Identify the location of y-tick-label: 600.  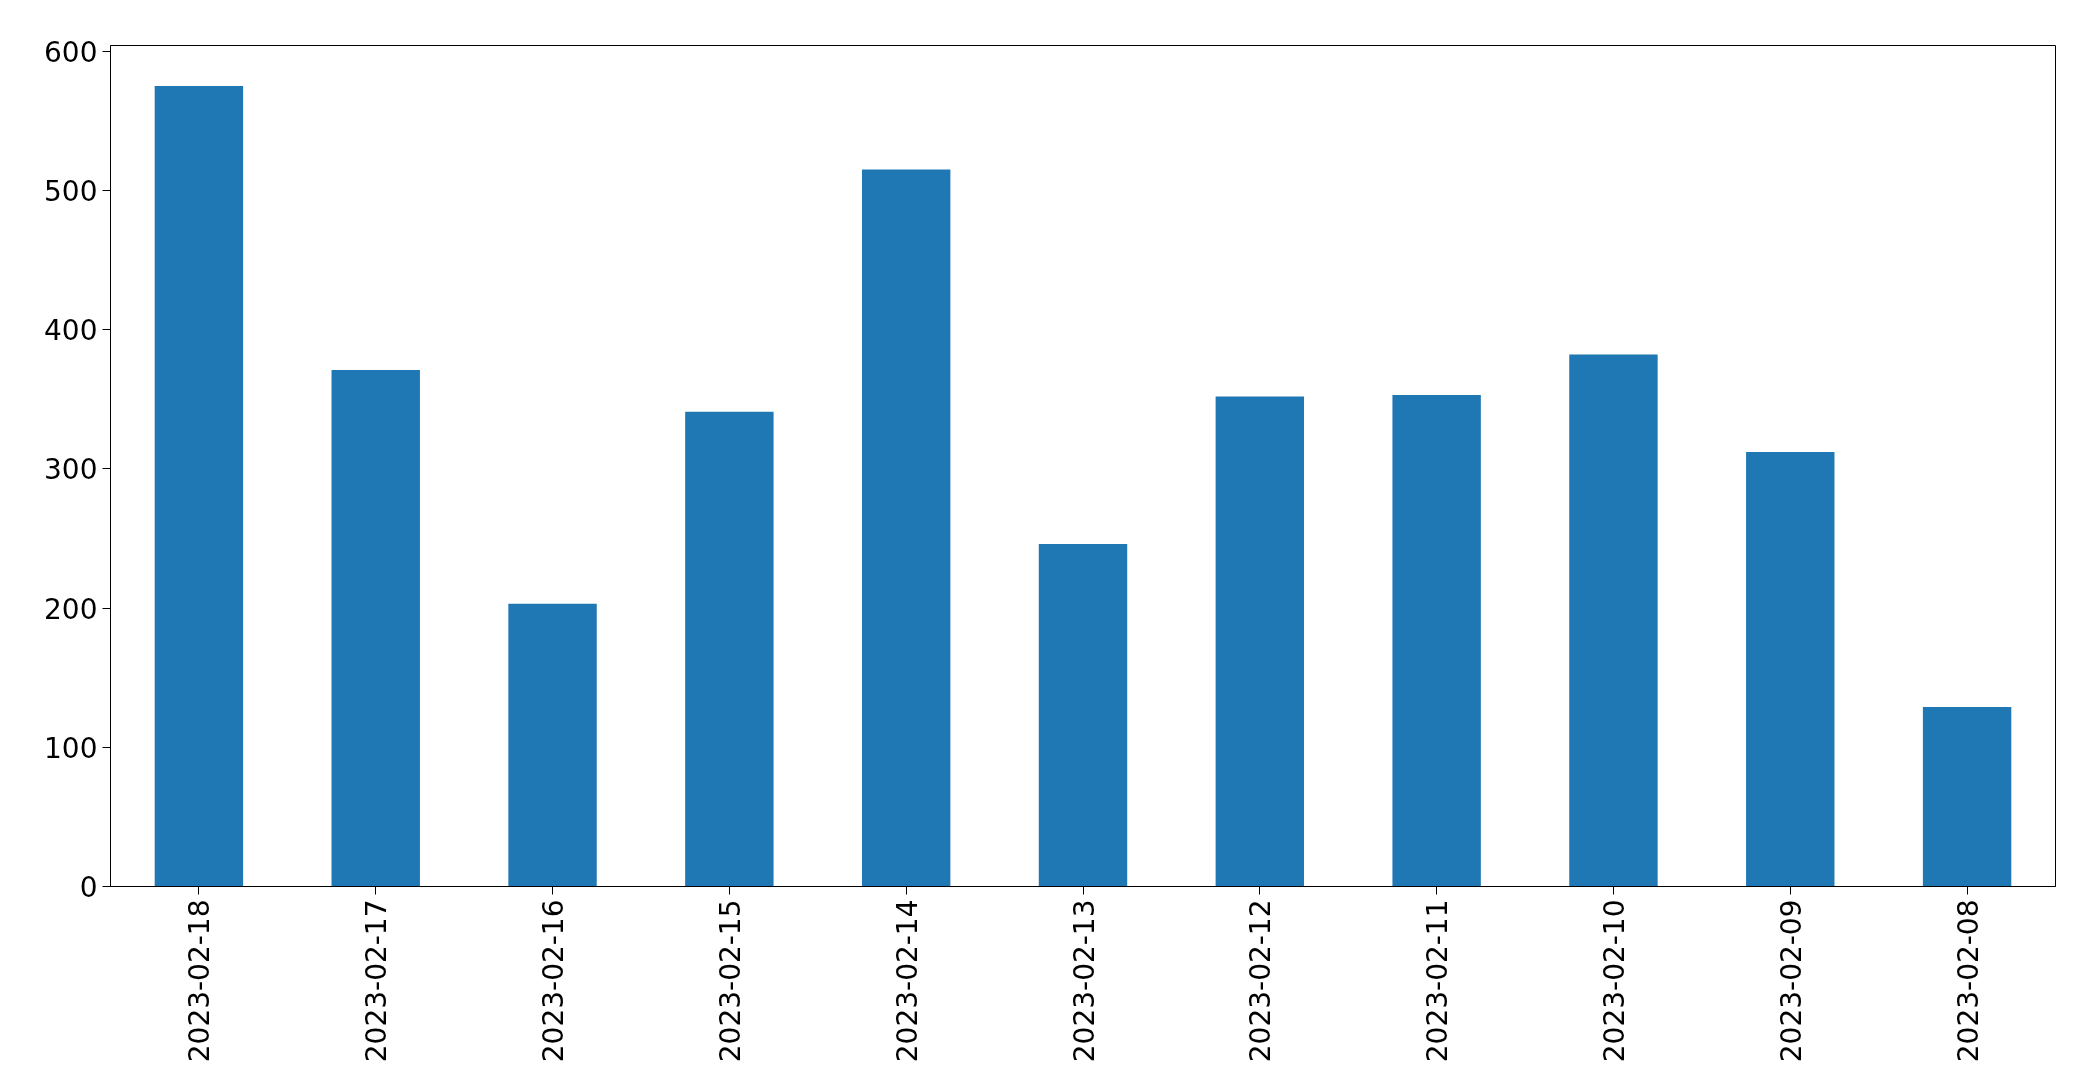
(71, 52).